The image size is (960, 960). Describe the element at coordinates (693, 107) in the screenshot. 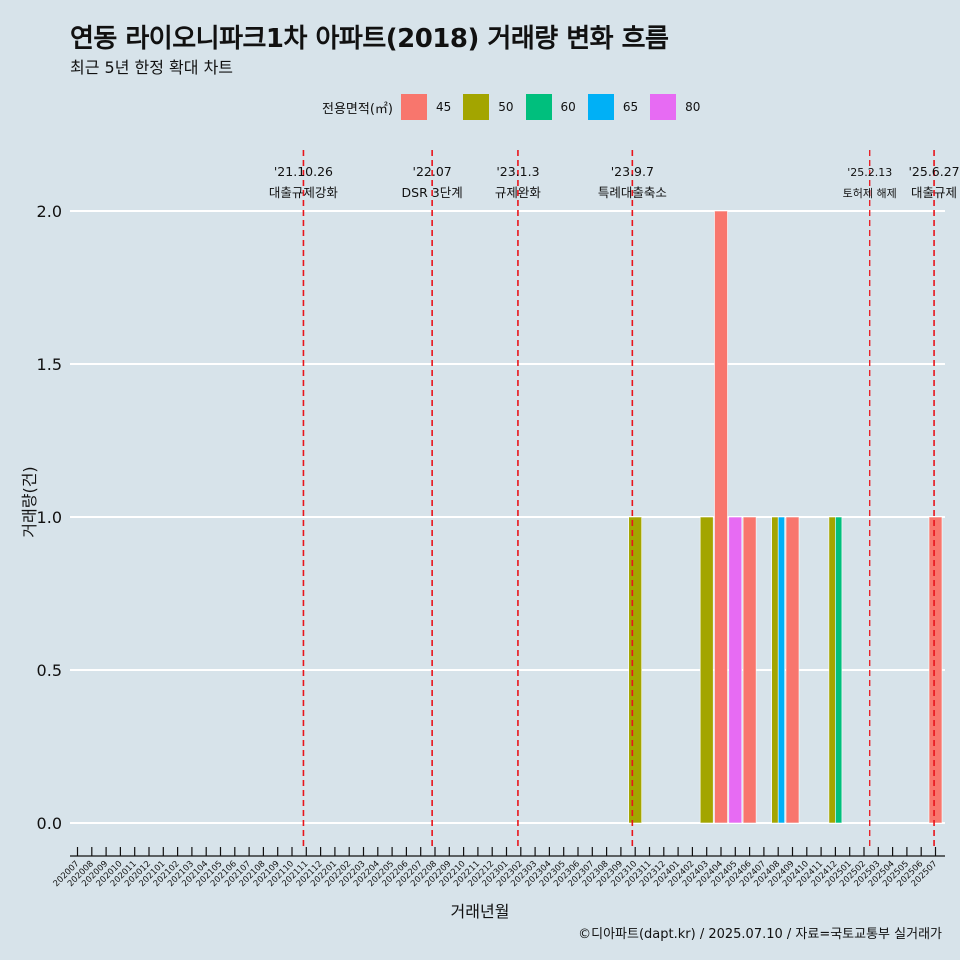

I see `legend-label-80: 80` at that location.